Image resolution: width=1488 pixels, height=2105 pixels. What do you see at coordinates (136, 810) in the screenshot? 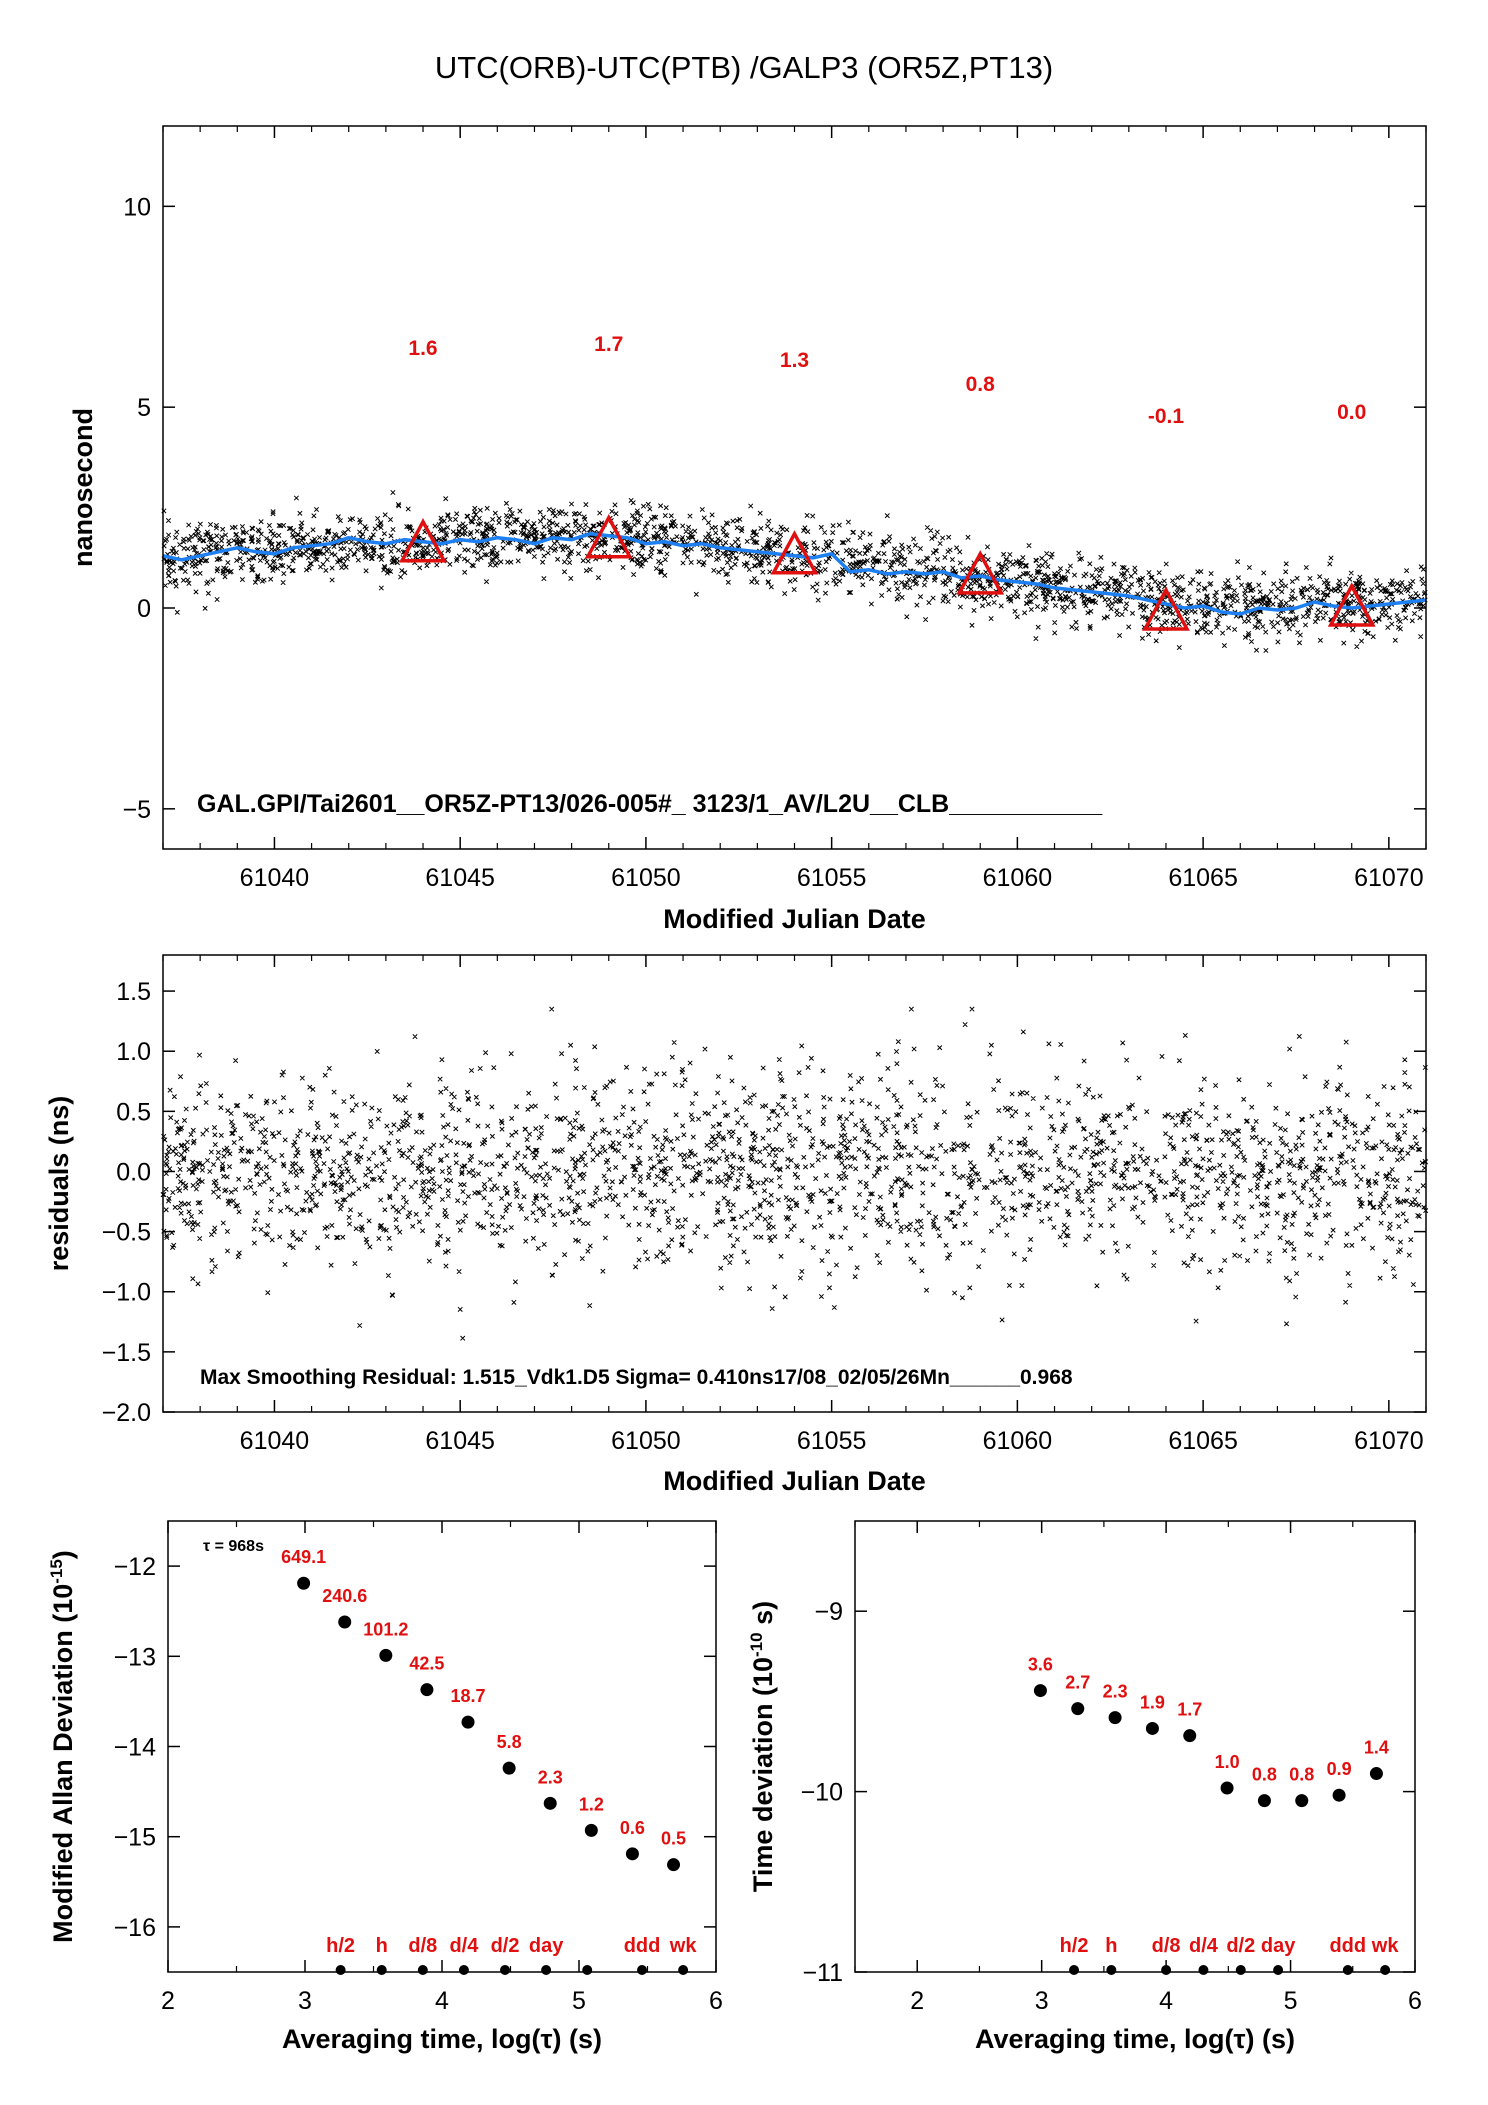
I see `y-tick-label: −5` at bounding box center [136, 810].